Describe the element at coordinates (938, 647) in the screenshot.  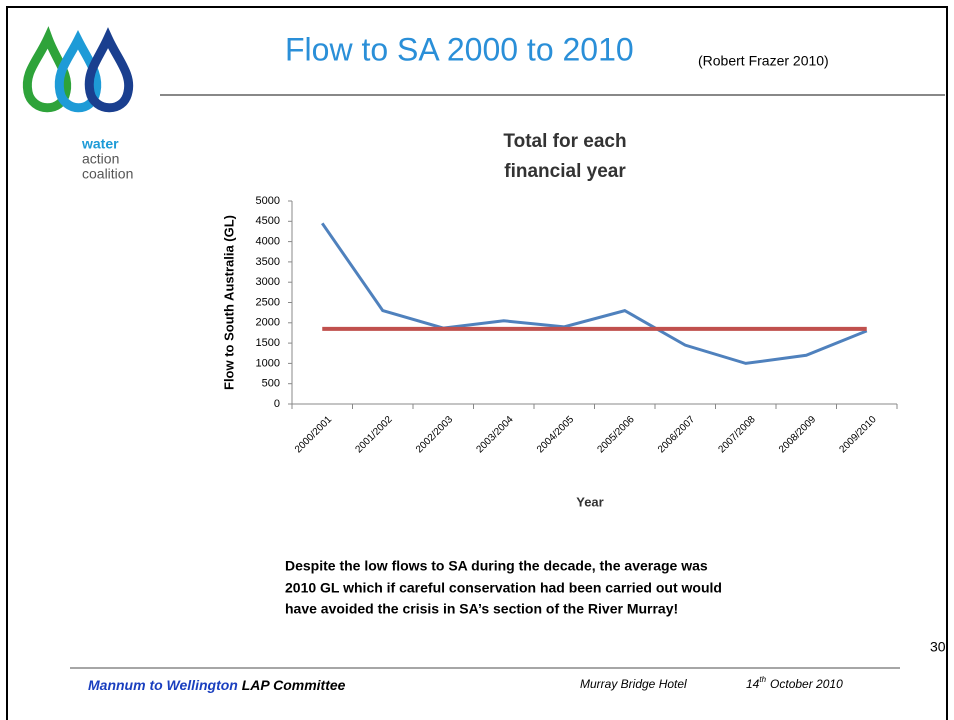
I see `page-number: 30` at that location.